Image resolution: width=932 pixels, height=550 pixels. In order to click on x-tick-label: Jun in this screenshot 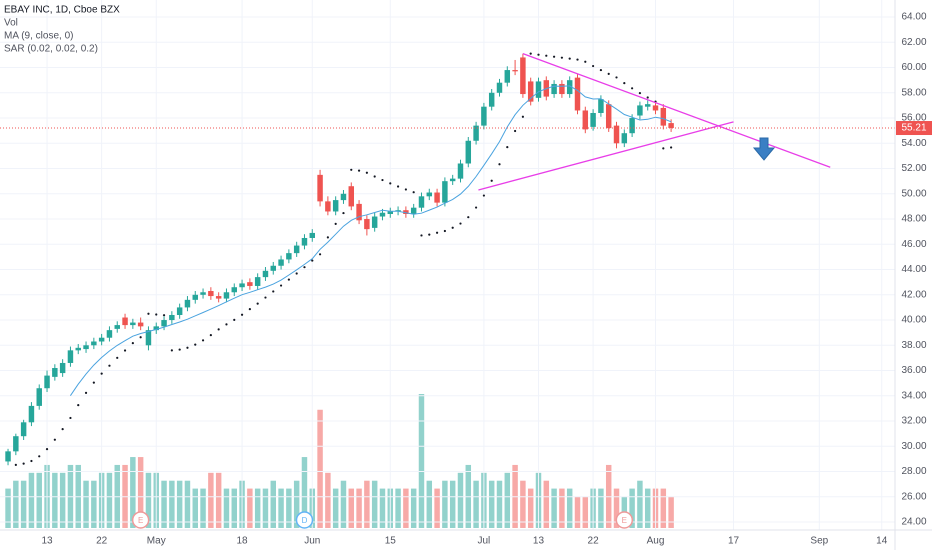, I will do `click(312, 541)`.